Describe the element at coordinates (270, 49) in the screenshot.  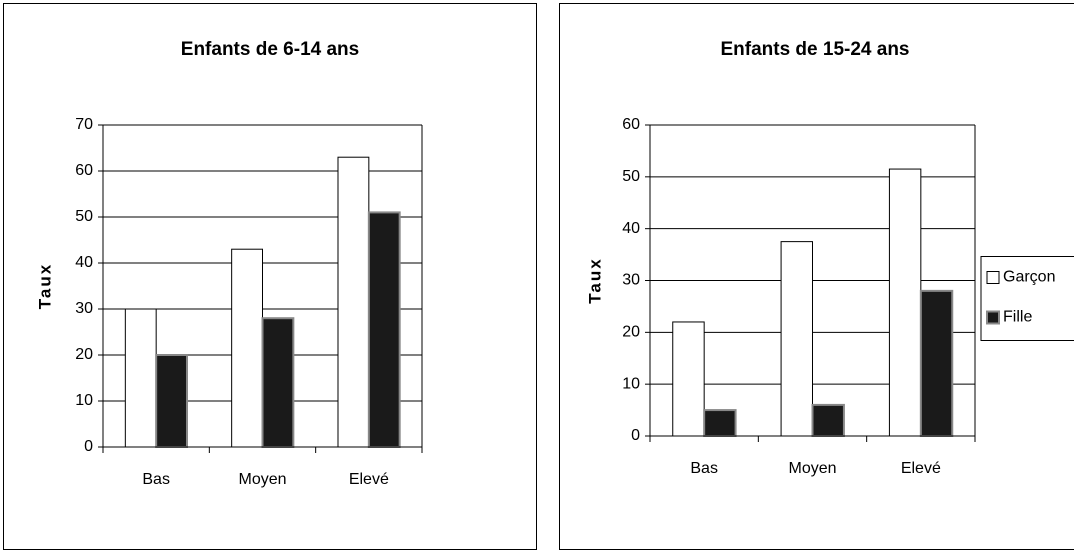
I see `chart-title: Enfants de 6-14 ans` at that location.